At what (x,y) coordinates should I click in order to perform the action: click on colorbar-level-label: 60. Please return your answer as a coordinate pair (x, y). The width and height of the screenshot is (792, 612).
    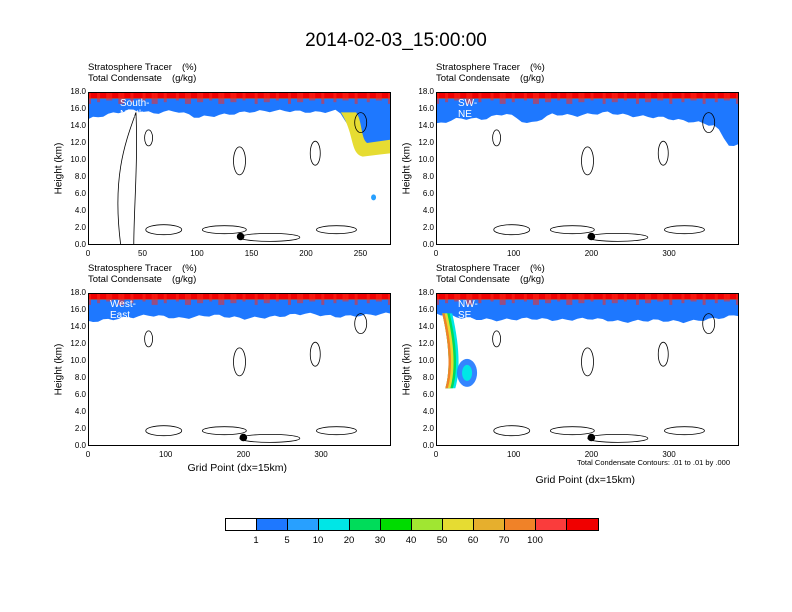
    Looking at the image, I should click on (473, 540).